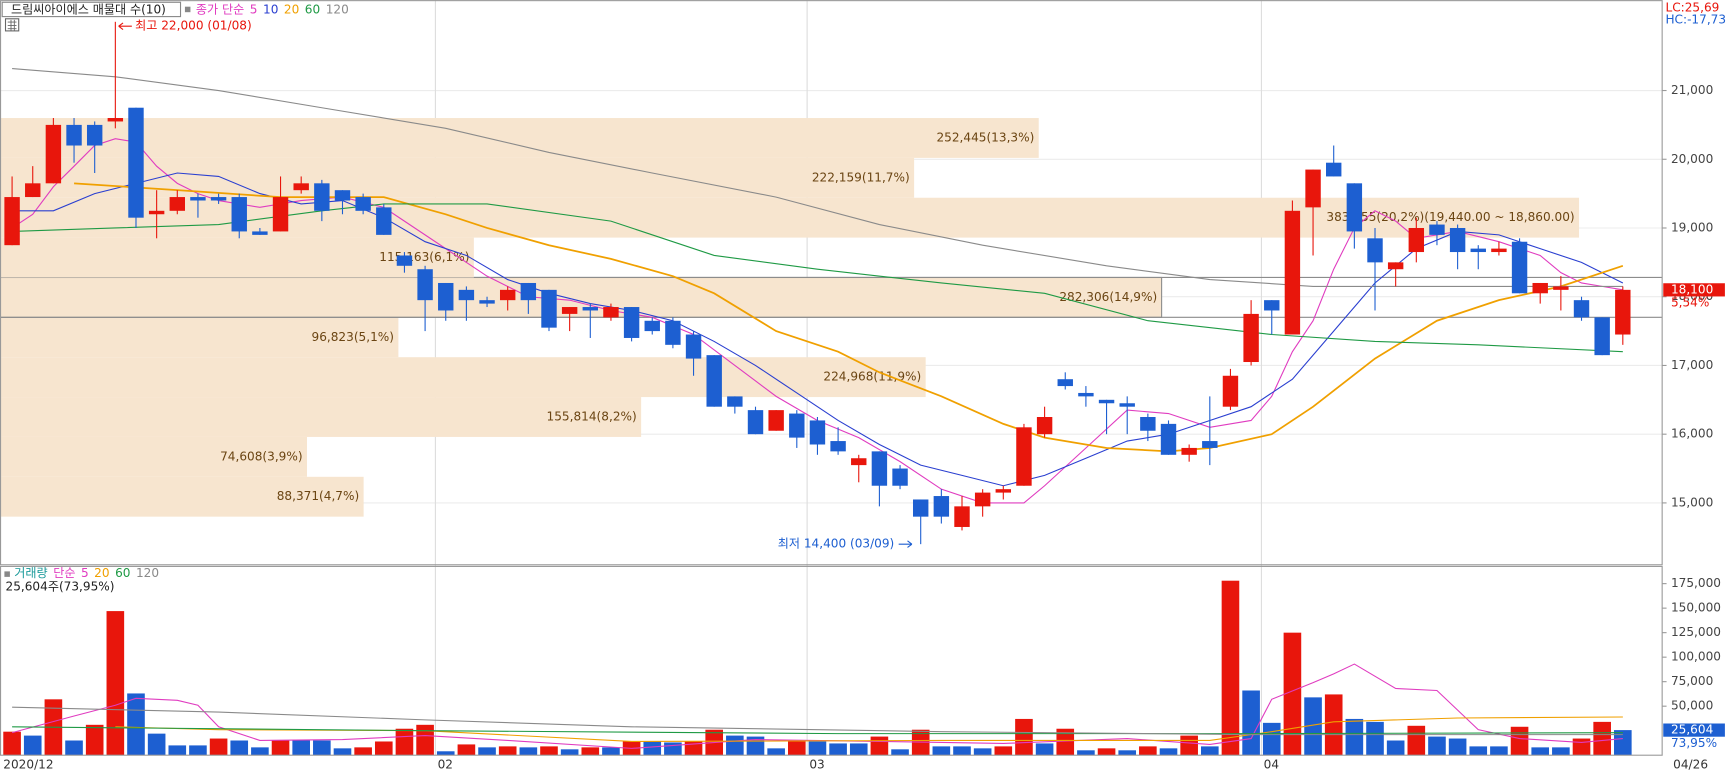  I want to click on profile-label: 224,968(11,9%), so click(872, 377).